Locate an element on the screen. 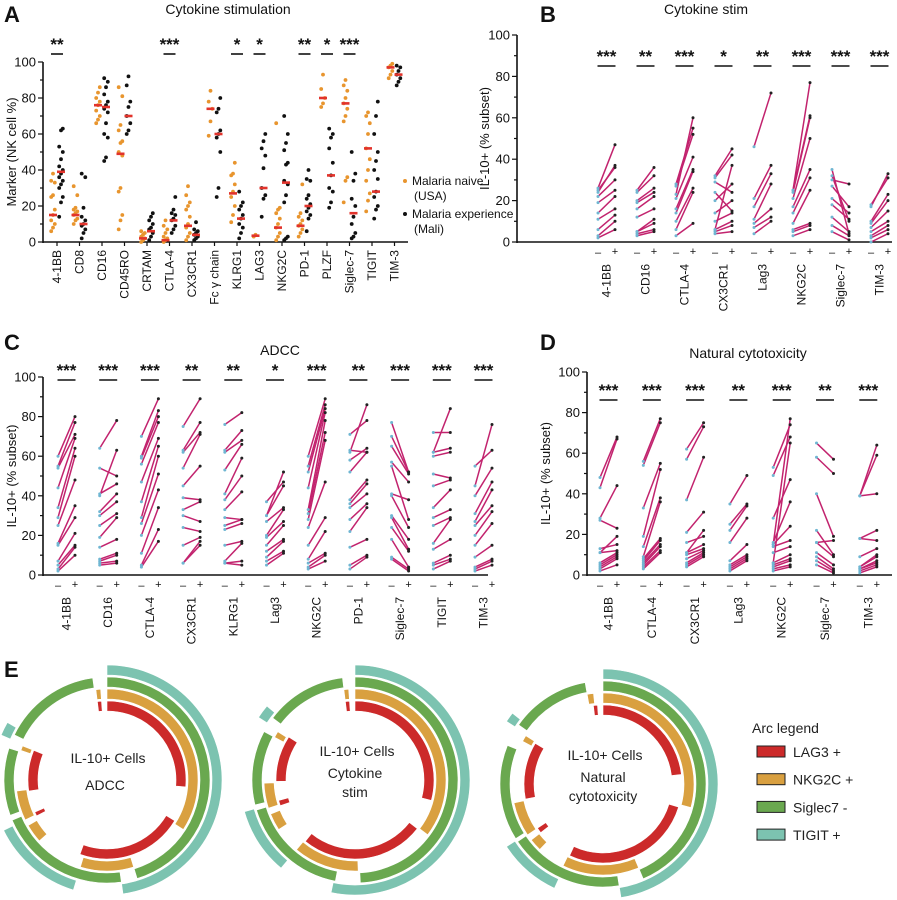 Image resolution: width=897 pixels, height=900 pixels. y-tick-label: 60 is located at coordinates (573, 453).